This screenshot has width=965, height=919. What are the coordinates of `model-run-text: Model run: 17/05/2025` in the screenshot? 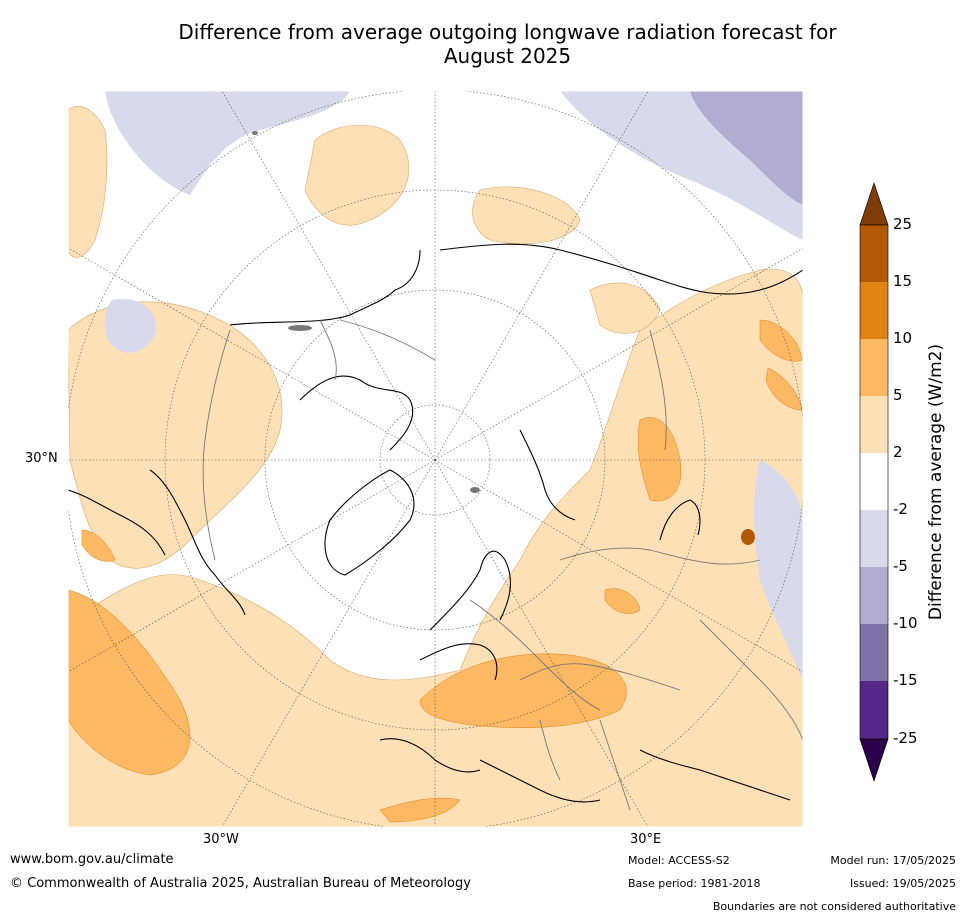 It's located at (893, 860).